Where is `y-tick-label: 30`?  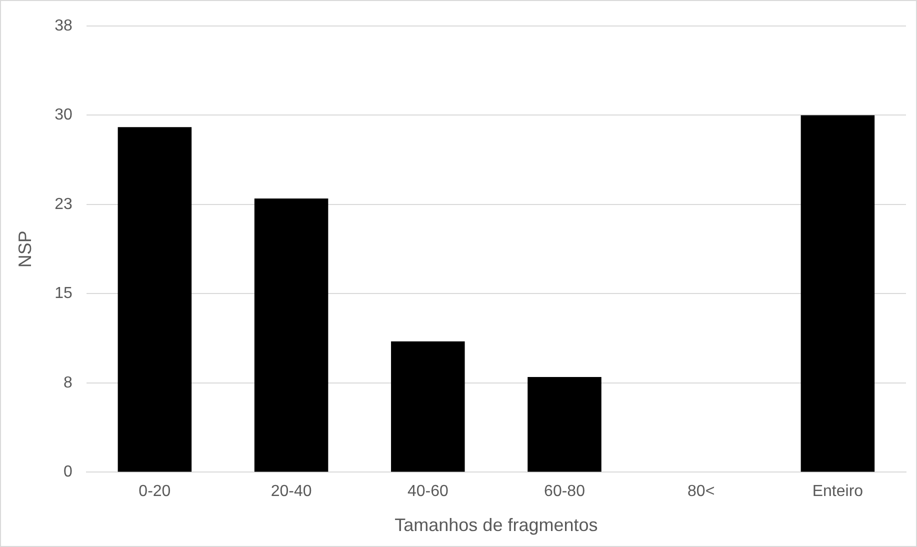
y-tick-label: 30 is located at coordinates (63, 115).